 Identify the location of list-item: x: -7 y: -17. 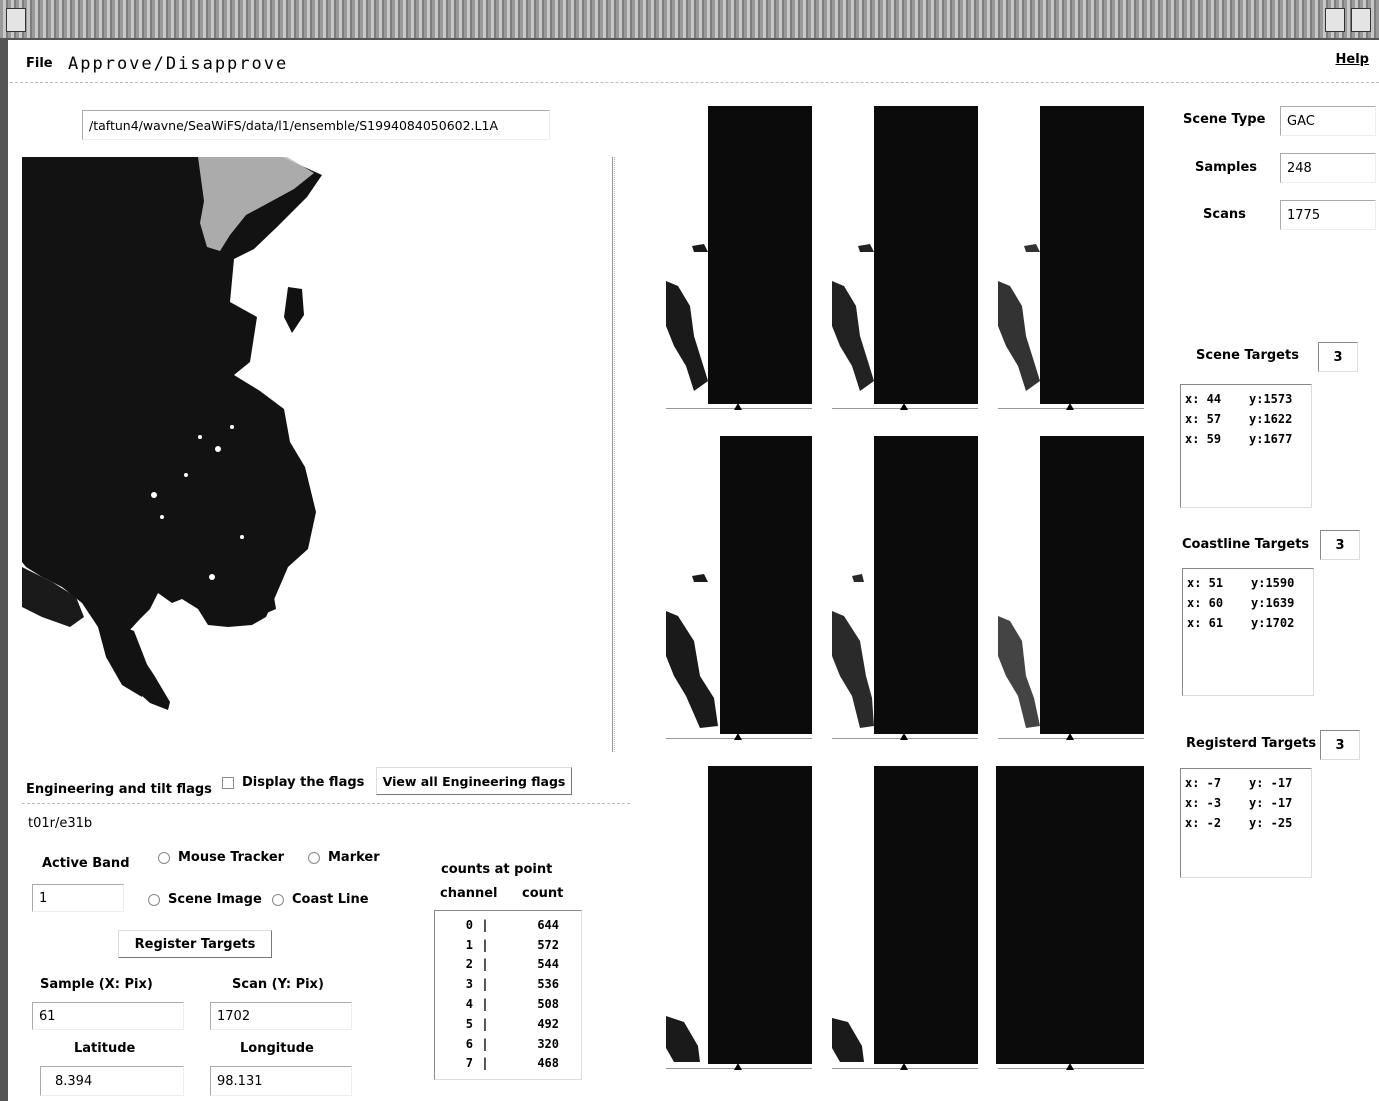
(1246, 783).